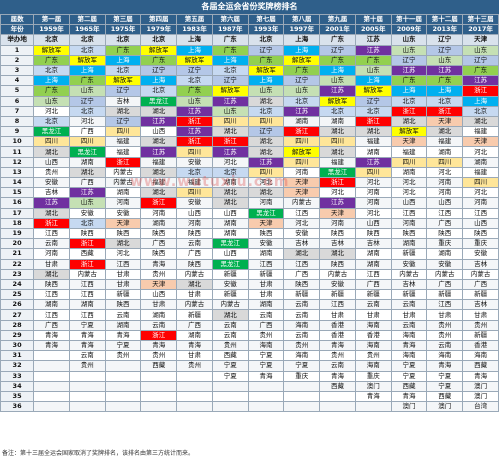  I want to click on table-row: 7 河北 北京 湖北 湖北 江苏 山东 北京 江苏 北京 北京 浙江 浙江 北京, so click(249, 111).